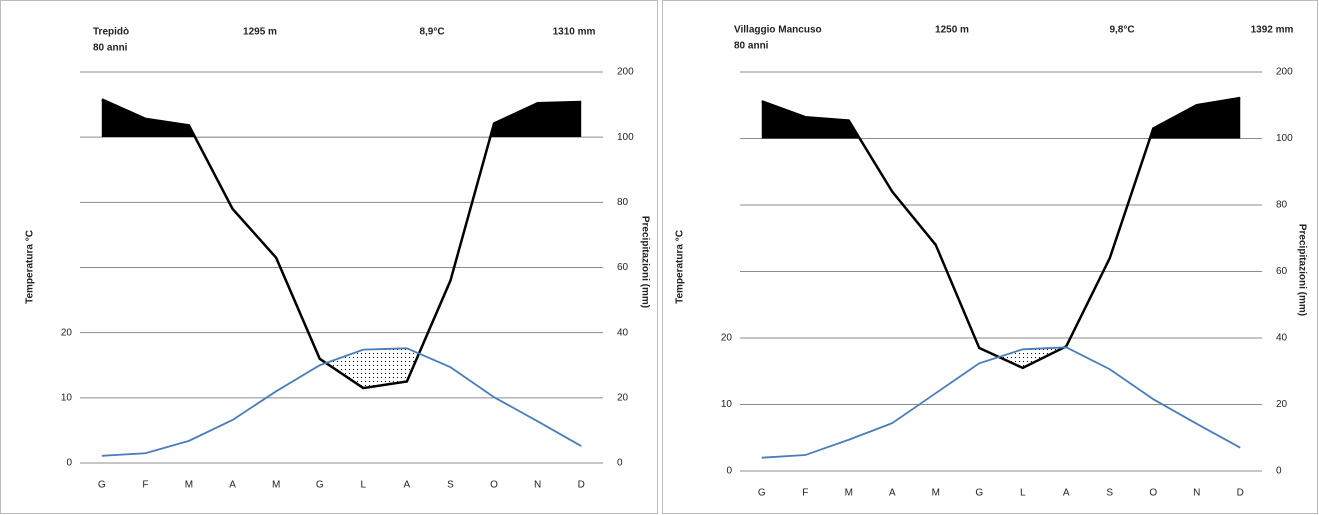 This screenshot has height=515, width=1319. I want to click on chart-title: Villaggio Mancuso, so click(778, 30).